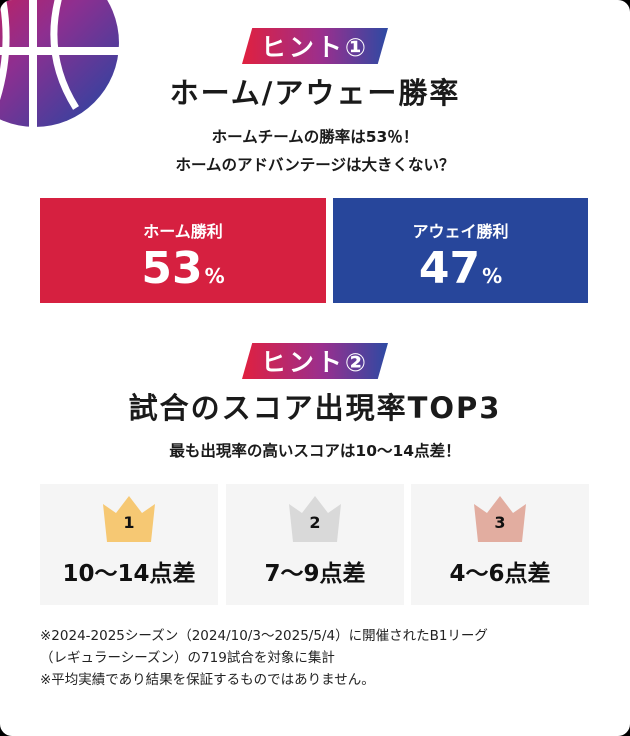 The image size is (630, 736). What do you see at coordinates (500, 574) in the screenshot?
I see `rank-score: 4〜6点差` at bounding box center [500, 574].